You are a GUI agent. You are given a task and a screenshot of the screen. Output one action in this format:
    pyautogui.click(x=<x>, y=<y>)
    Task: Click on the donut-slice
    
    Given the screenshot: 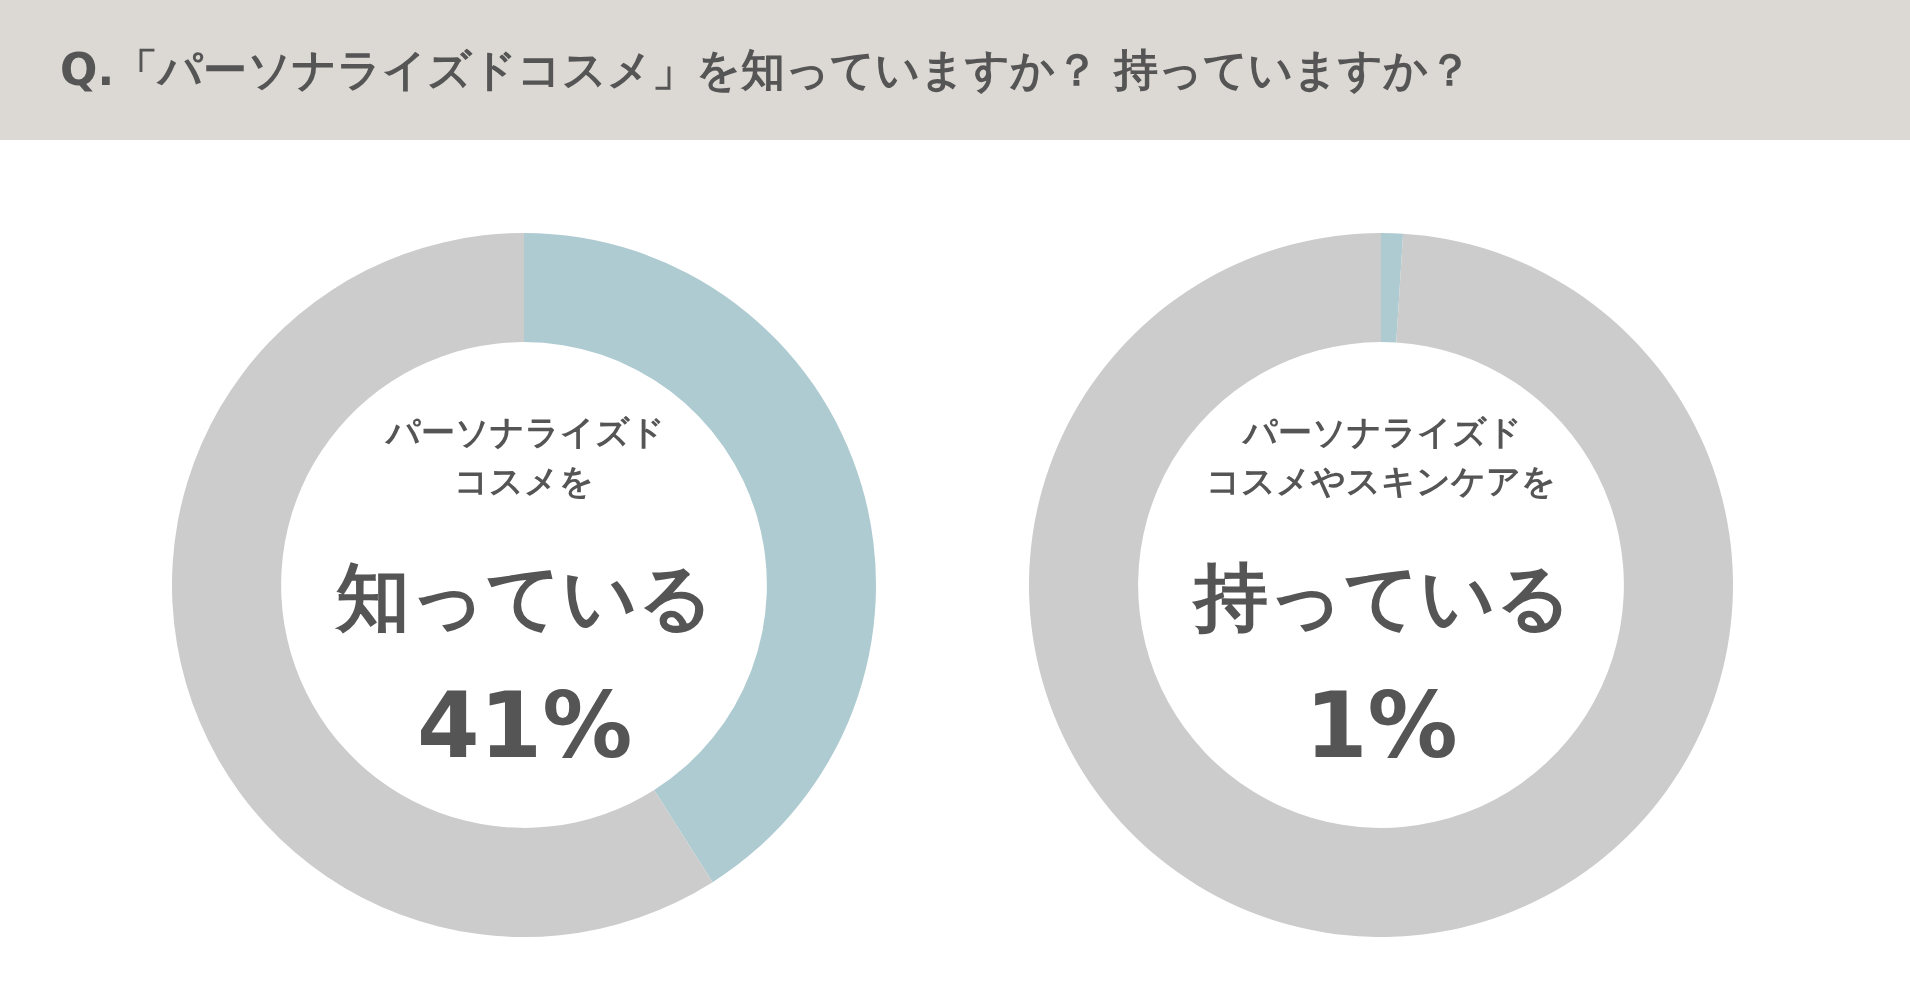 What is the action you would take?
    pyautogui.click(x=1392, y=288)
    